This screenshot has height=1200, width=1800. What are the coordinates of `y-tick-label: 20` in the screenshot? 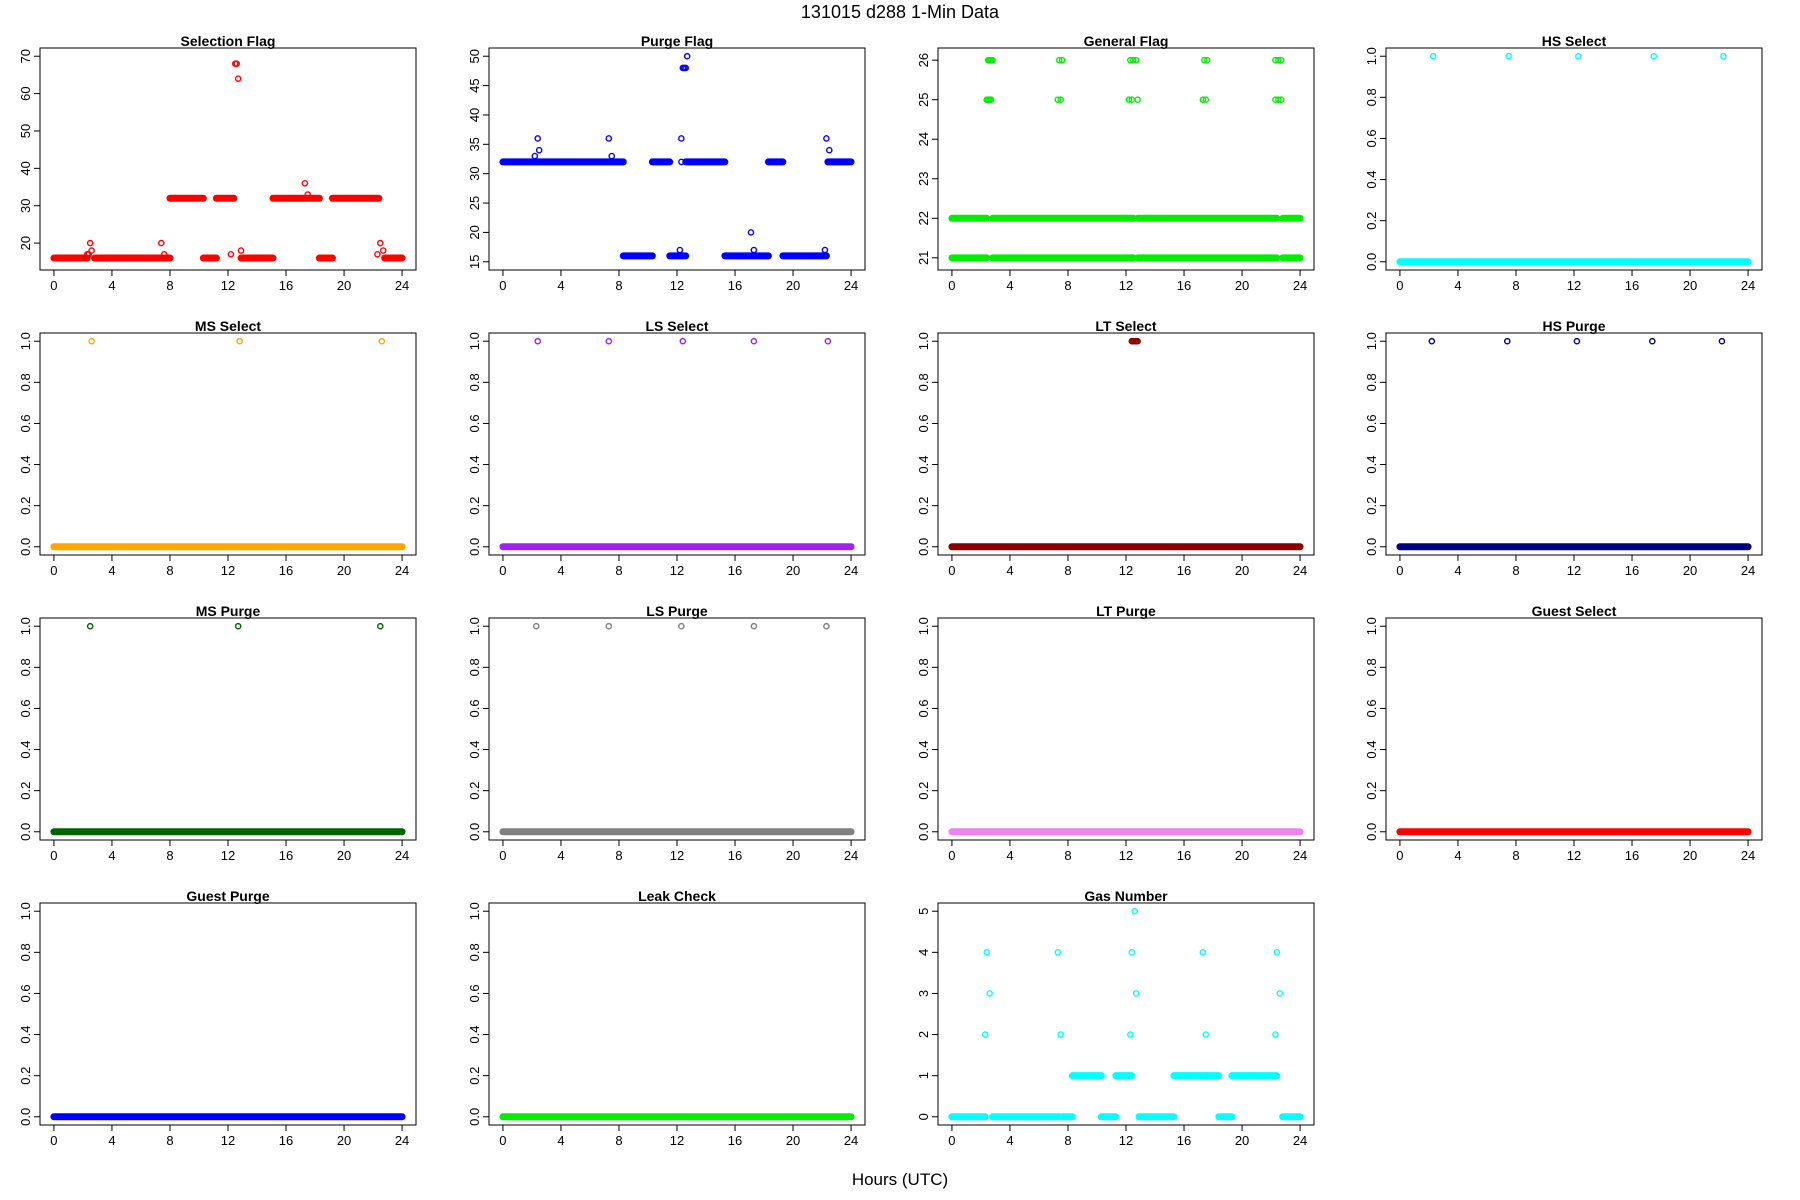 It's located at (474, 232).